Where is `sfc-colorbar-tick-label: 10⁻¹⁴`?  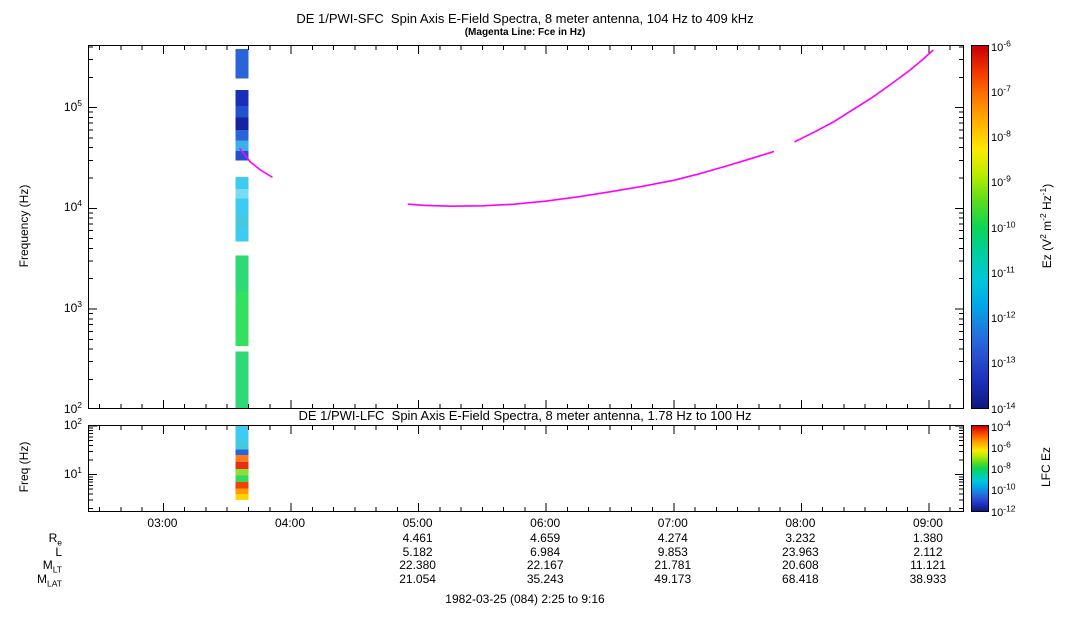 sfc-colorbar-tick-label: 10⁻¹⁴ is located at coordinates (1003, 408).